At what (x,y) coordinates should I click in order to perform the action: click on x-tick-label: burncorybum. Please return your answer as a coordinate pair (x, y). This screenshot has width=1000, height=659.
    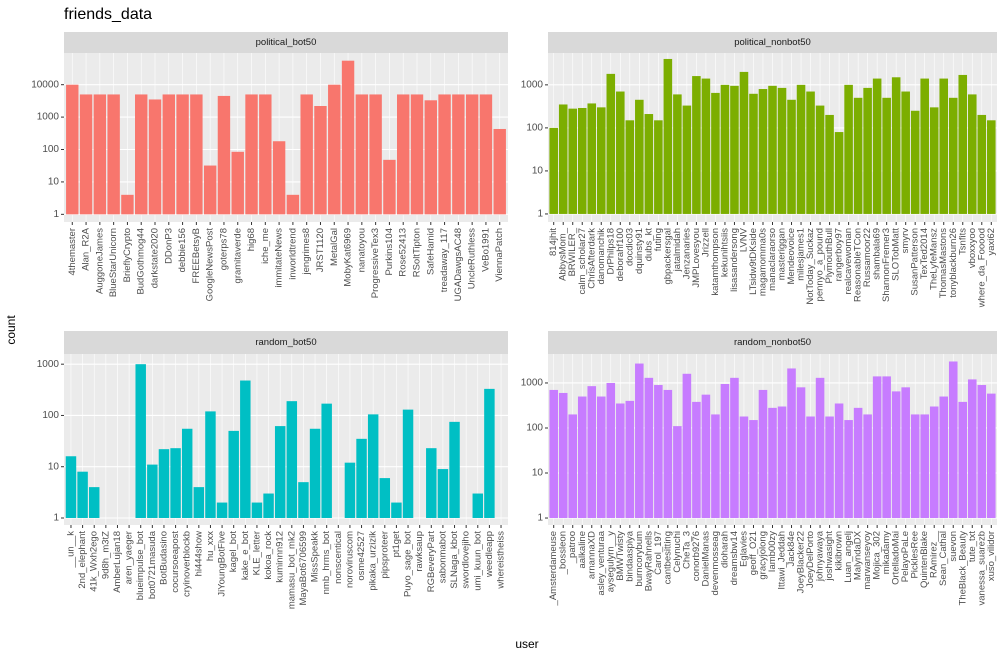
    Looking at the image, I should click on (639, 559).